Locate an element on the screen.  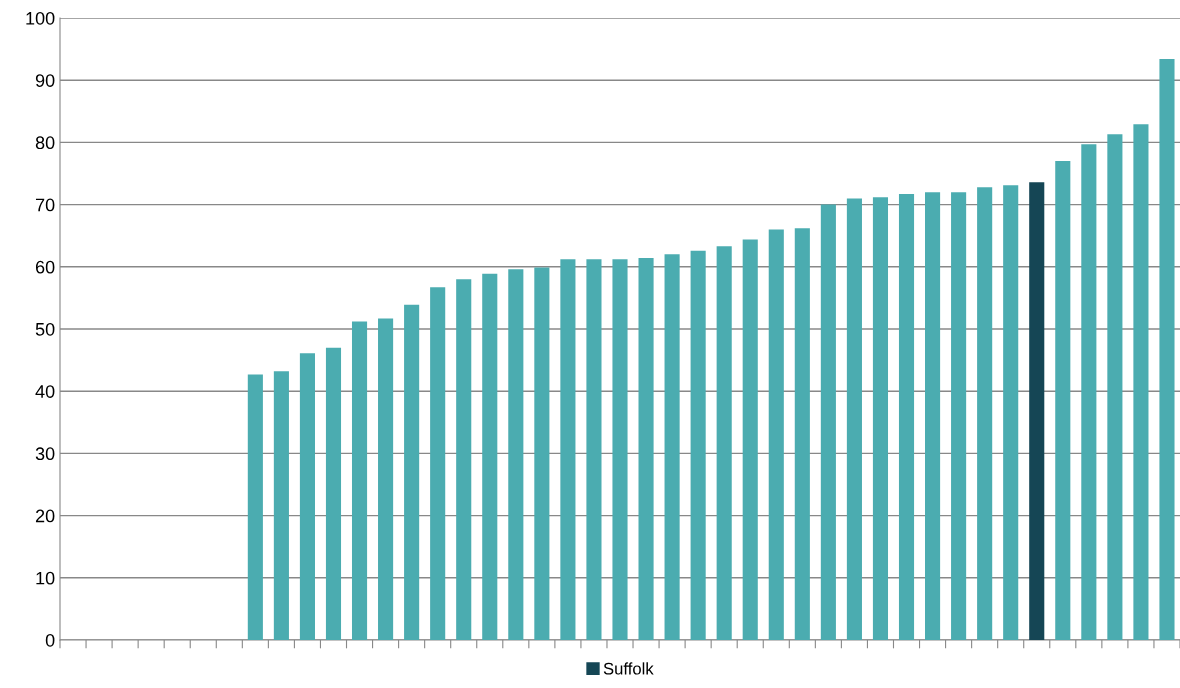
y-tick-label: 10 is located at coordinates (45, 578).